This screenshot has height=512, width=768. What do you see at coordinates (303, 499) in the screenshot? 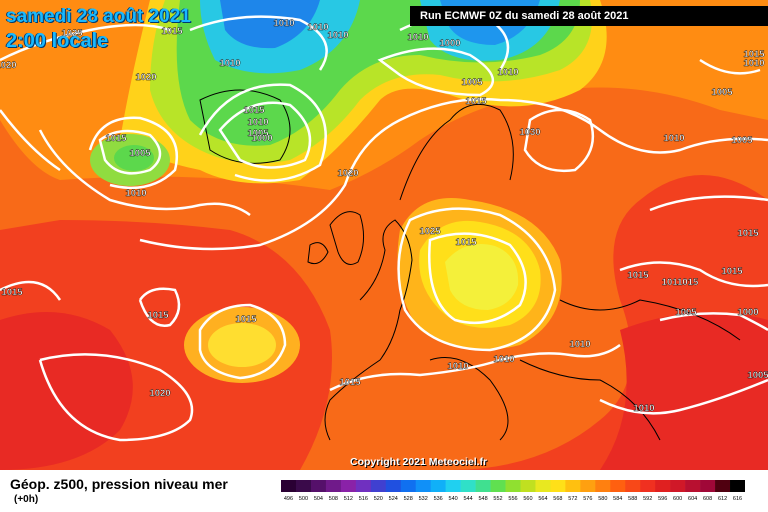
I see `scale-label: 500` at bounding box center [303, 499].